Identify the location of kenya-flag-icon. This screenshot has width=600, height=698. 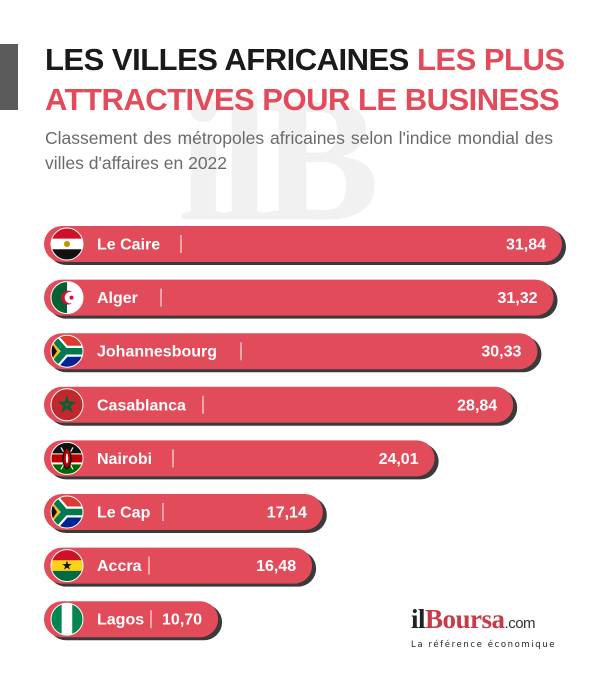
(67, 458).